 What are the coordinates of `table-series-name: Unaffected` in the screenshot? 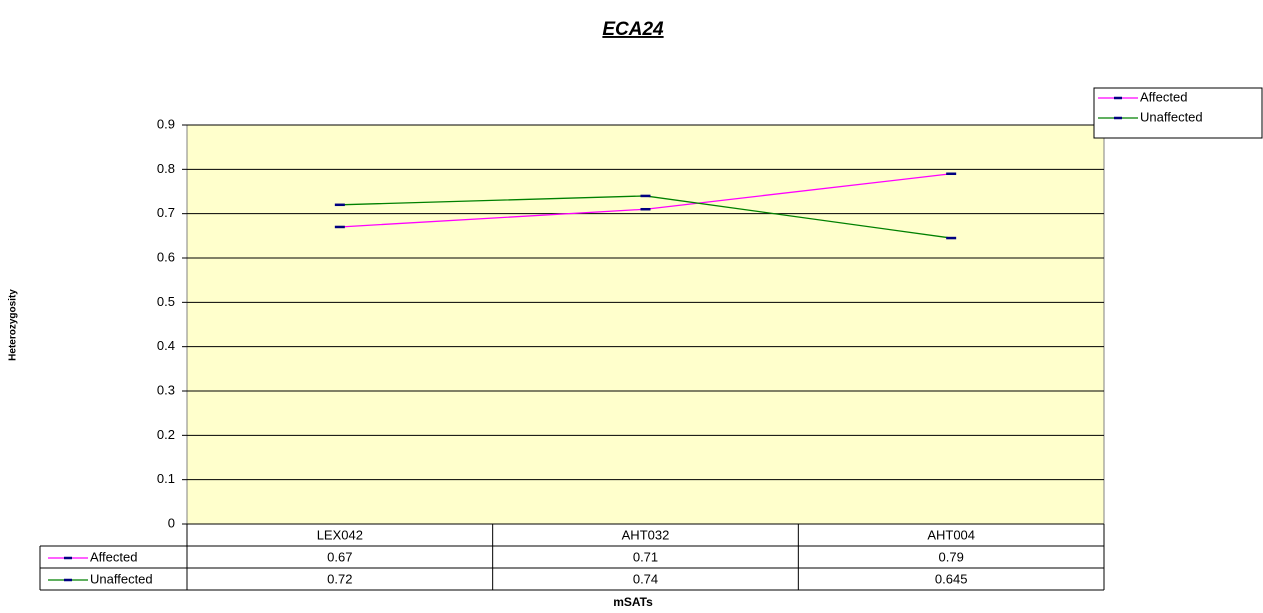 It's located at (121, 578).